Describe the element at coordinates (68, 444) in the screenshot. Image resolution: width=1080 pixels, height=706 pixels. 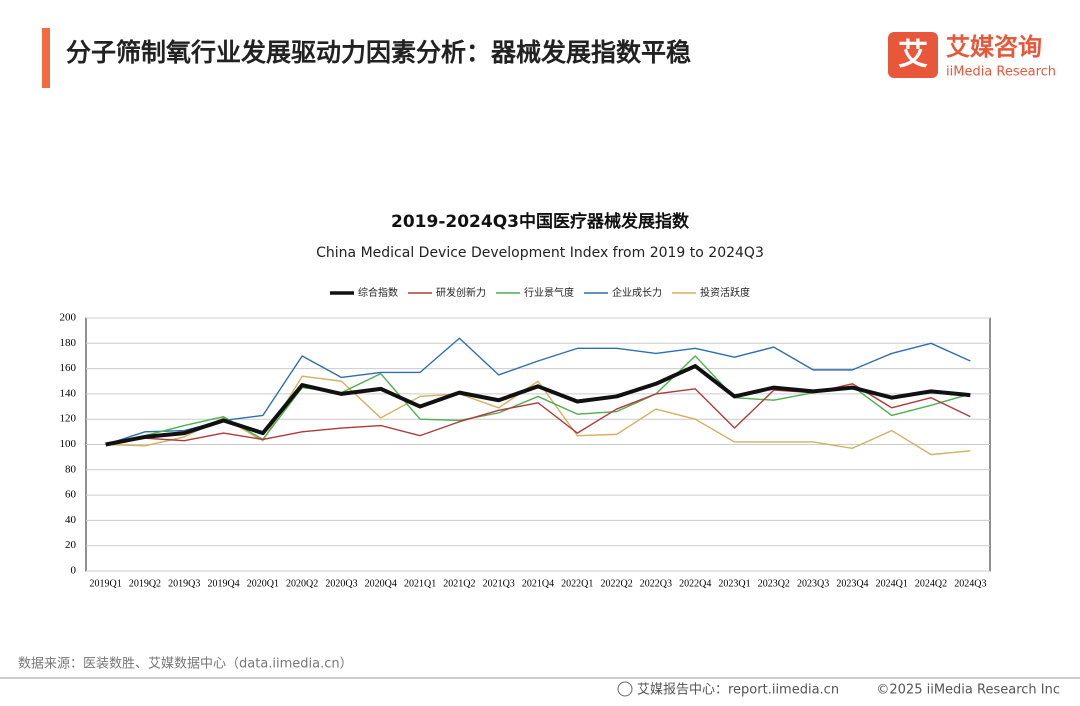
I see `y-tick-label: 100` at that location.